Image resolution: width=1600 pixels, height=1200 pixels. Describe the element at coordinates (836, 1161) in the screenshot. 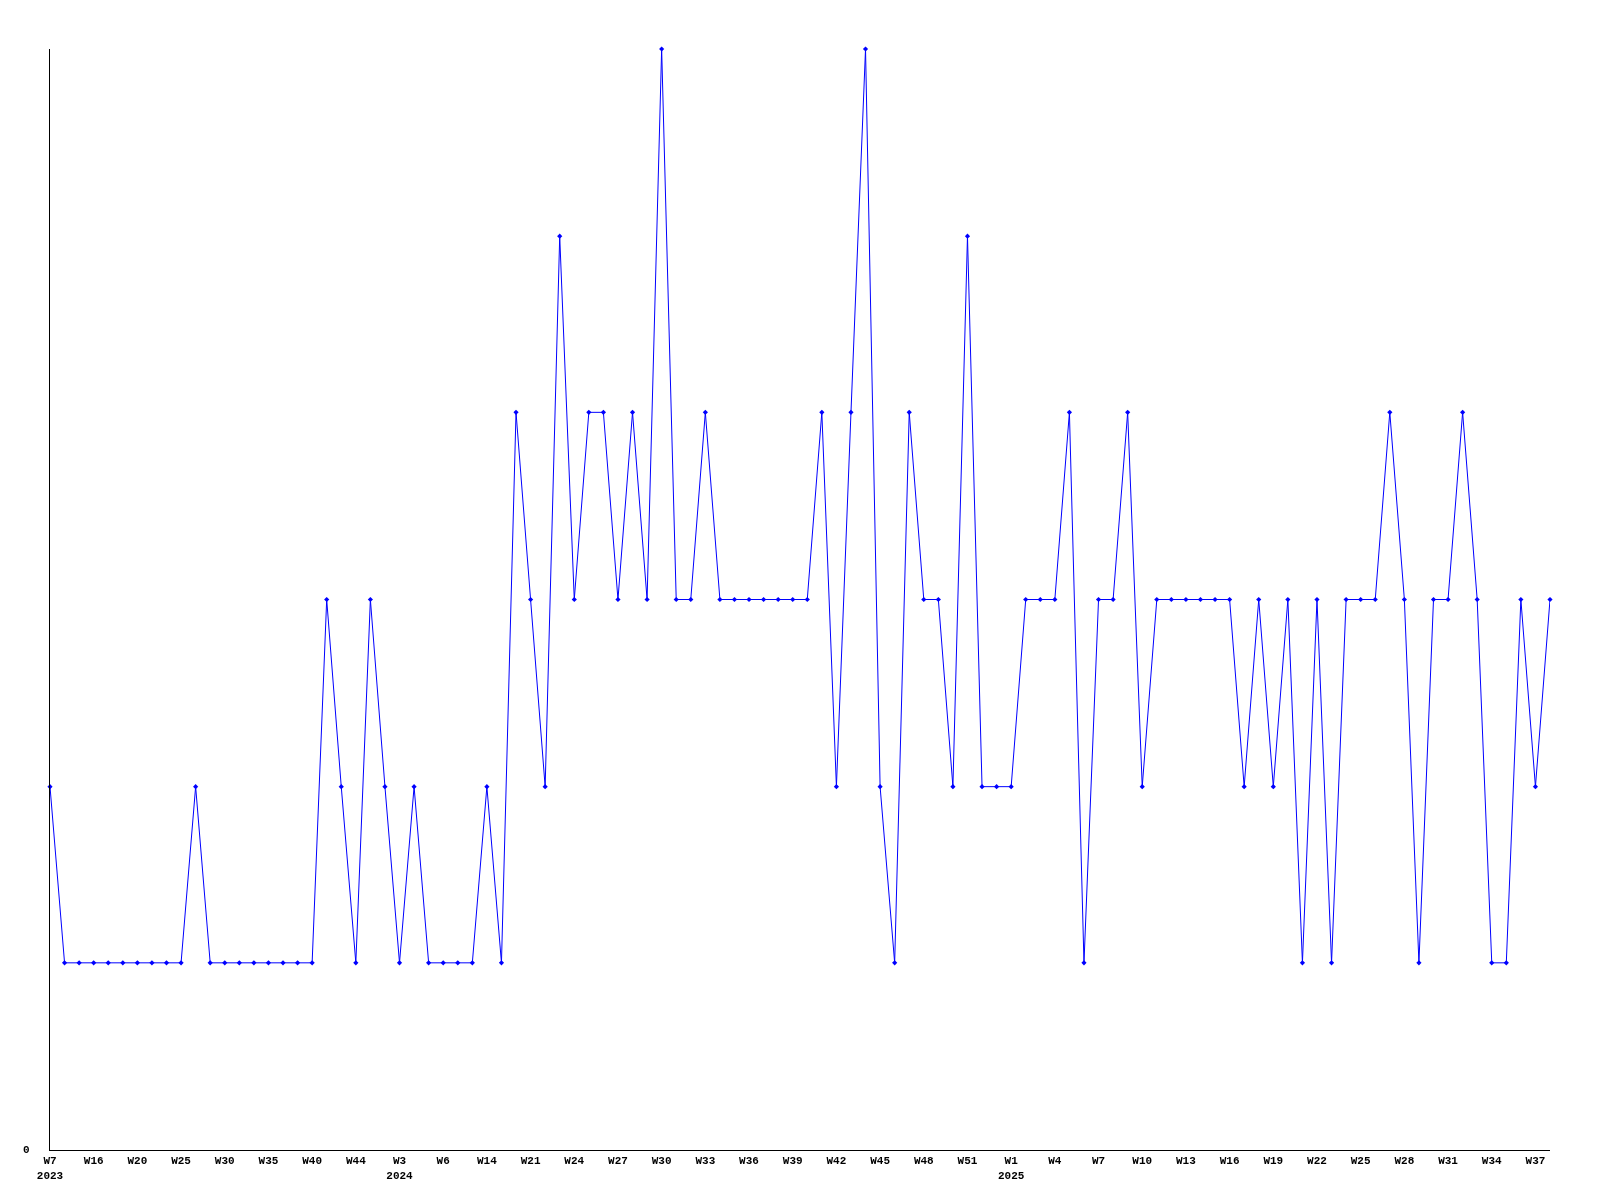

I see `x-tick-label: W42` at that location.